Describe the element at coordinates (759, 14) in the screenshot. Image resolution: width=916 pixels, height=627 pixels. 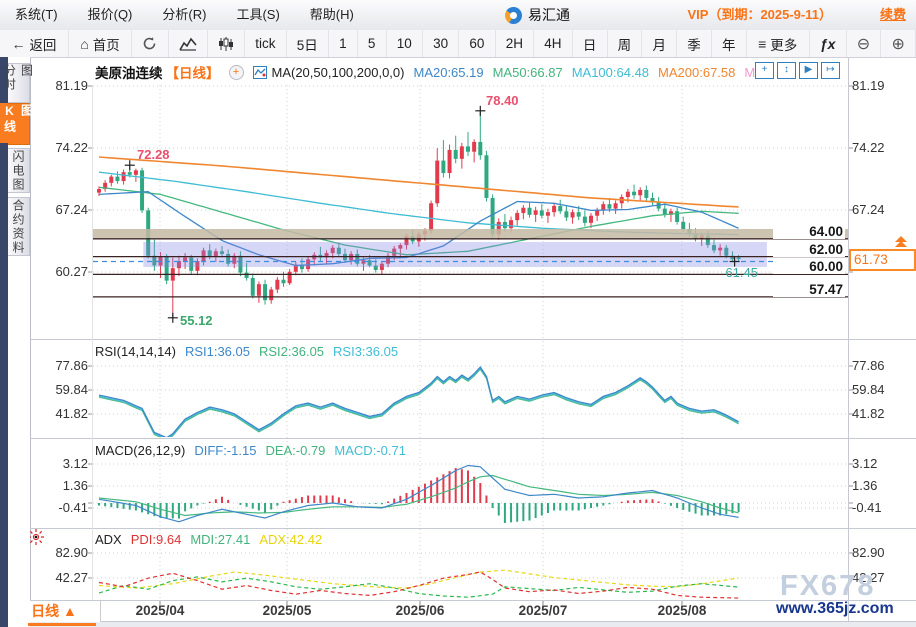
I see `vip-status: VIP（到期：2025-9-11）` at that location.